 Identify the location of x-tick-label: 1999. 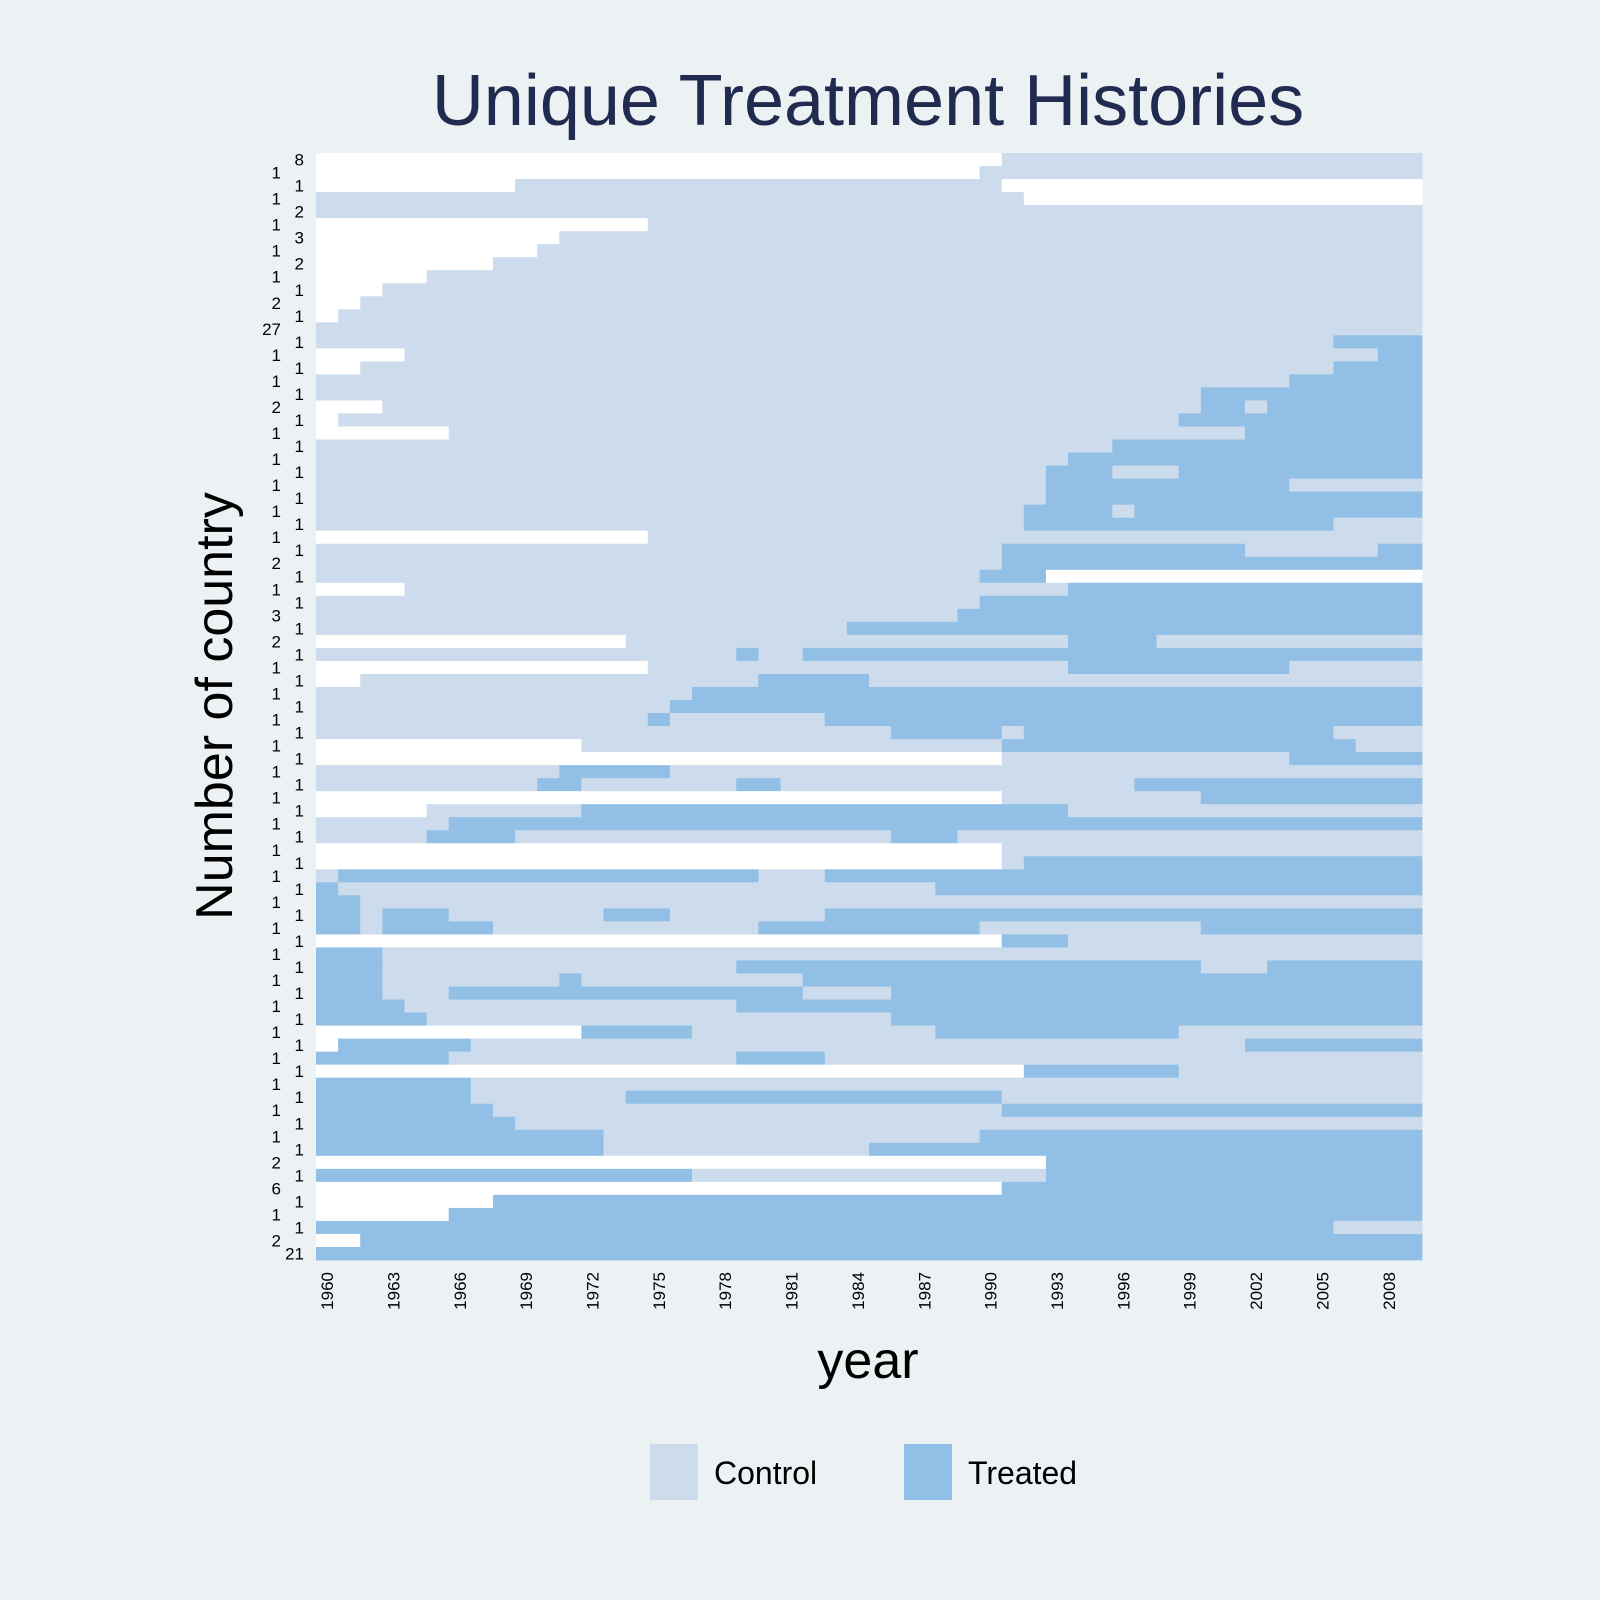
(1190, 1291).